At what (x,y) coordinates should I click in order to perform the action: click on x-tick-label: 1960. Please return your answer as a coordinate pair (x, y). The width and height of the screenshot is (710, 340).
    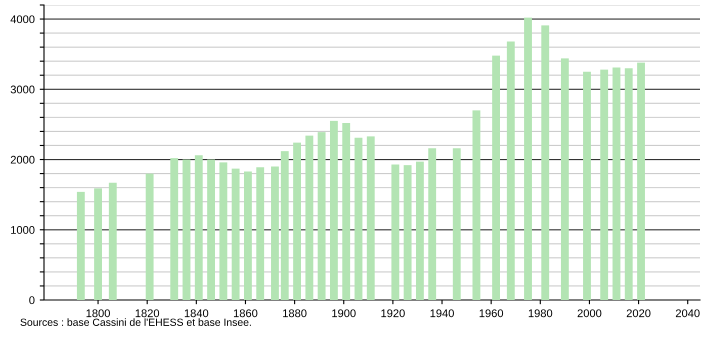
    Looking at the image, I should click on (492, 313).